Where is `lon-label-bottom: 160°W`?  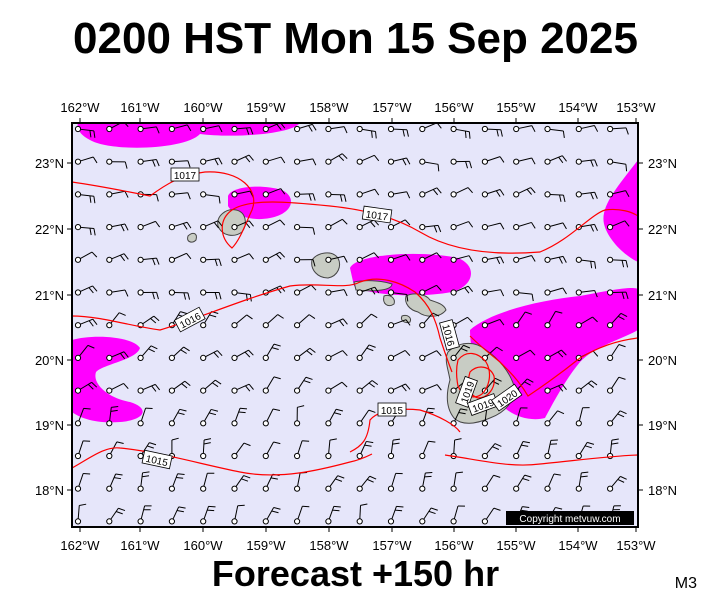
lon-label-bottom: 160°W is located at coordinates (203, 545).